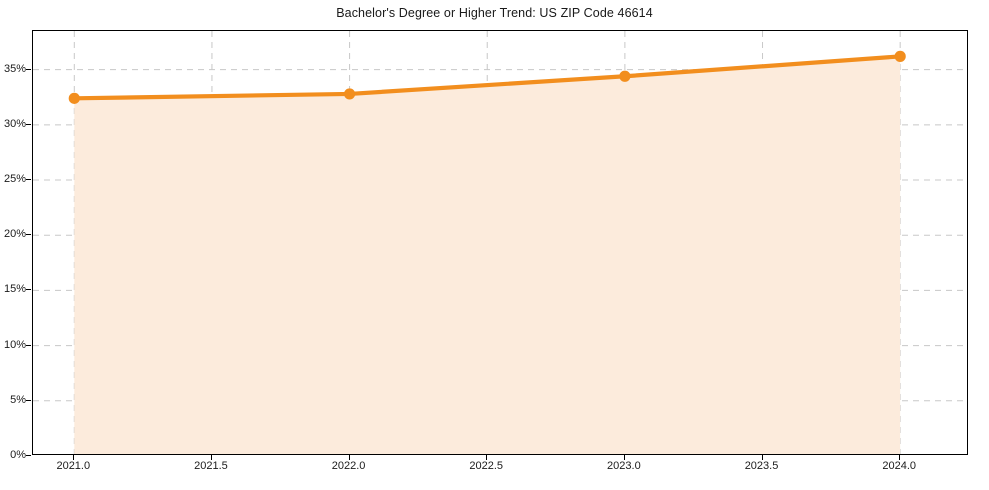  Describe the element at coordinates (14, 179) in the screenshot. I see `y-axis-tick-label: 25%` at that location.